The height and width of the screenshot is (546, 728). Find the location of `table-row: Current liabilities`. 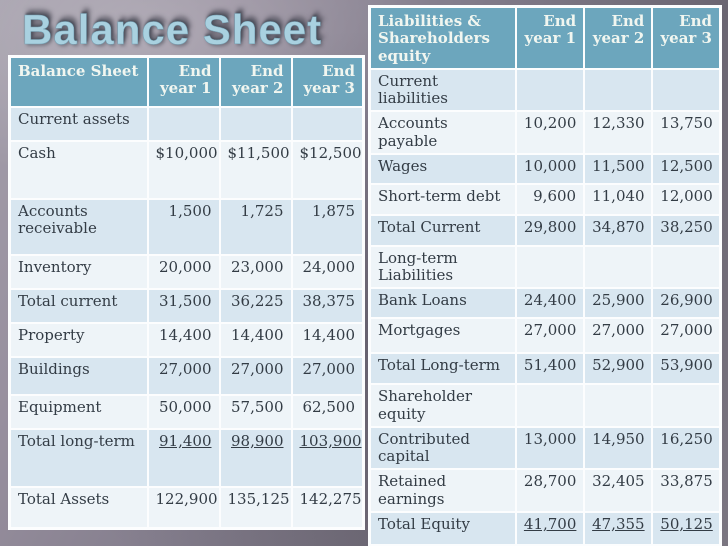

table-row: Current liabilities is located at coordinates (545, 90).